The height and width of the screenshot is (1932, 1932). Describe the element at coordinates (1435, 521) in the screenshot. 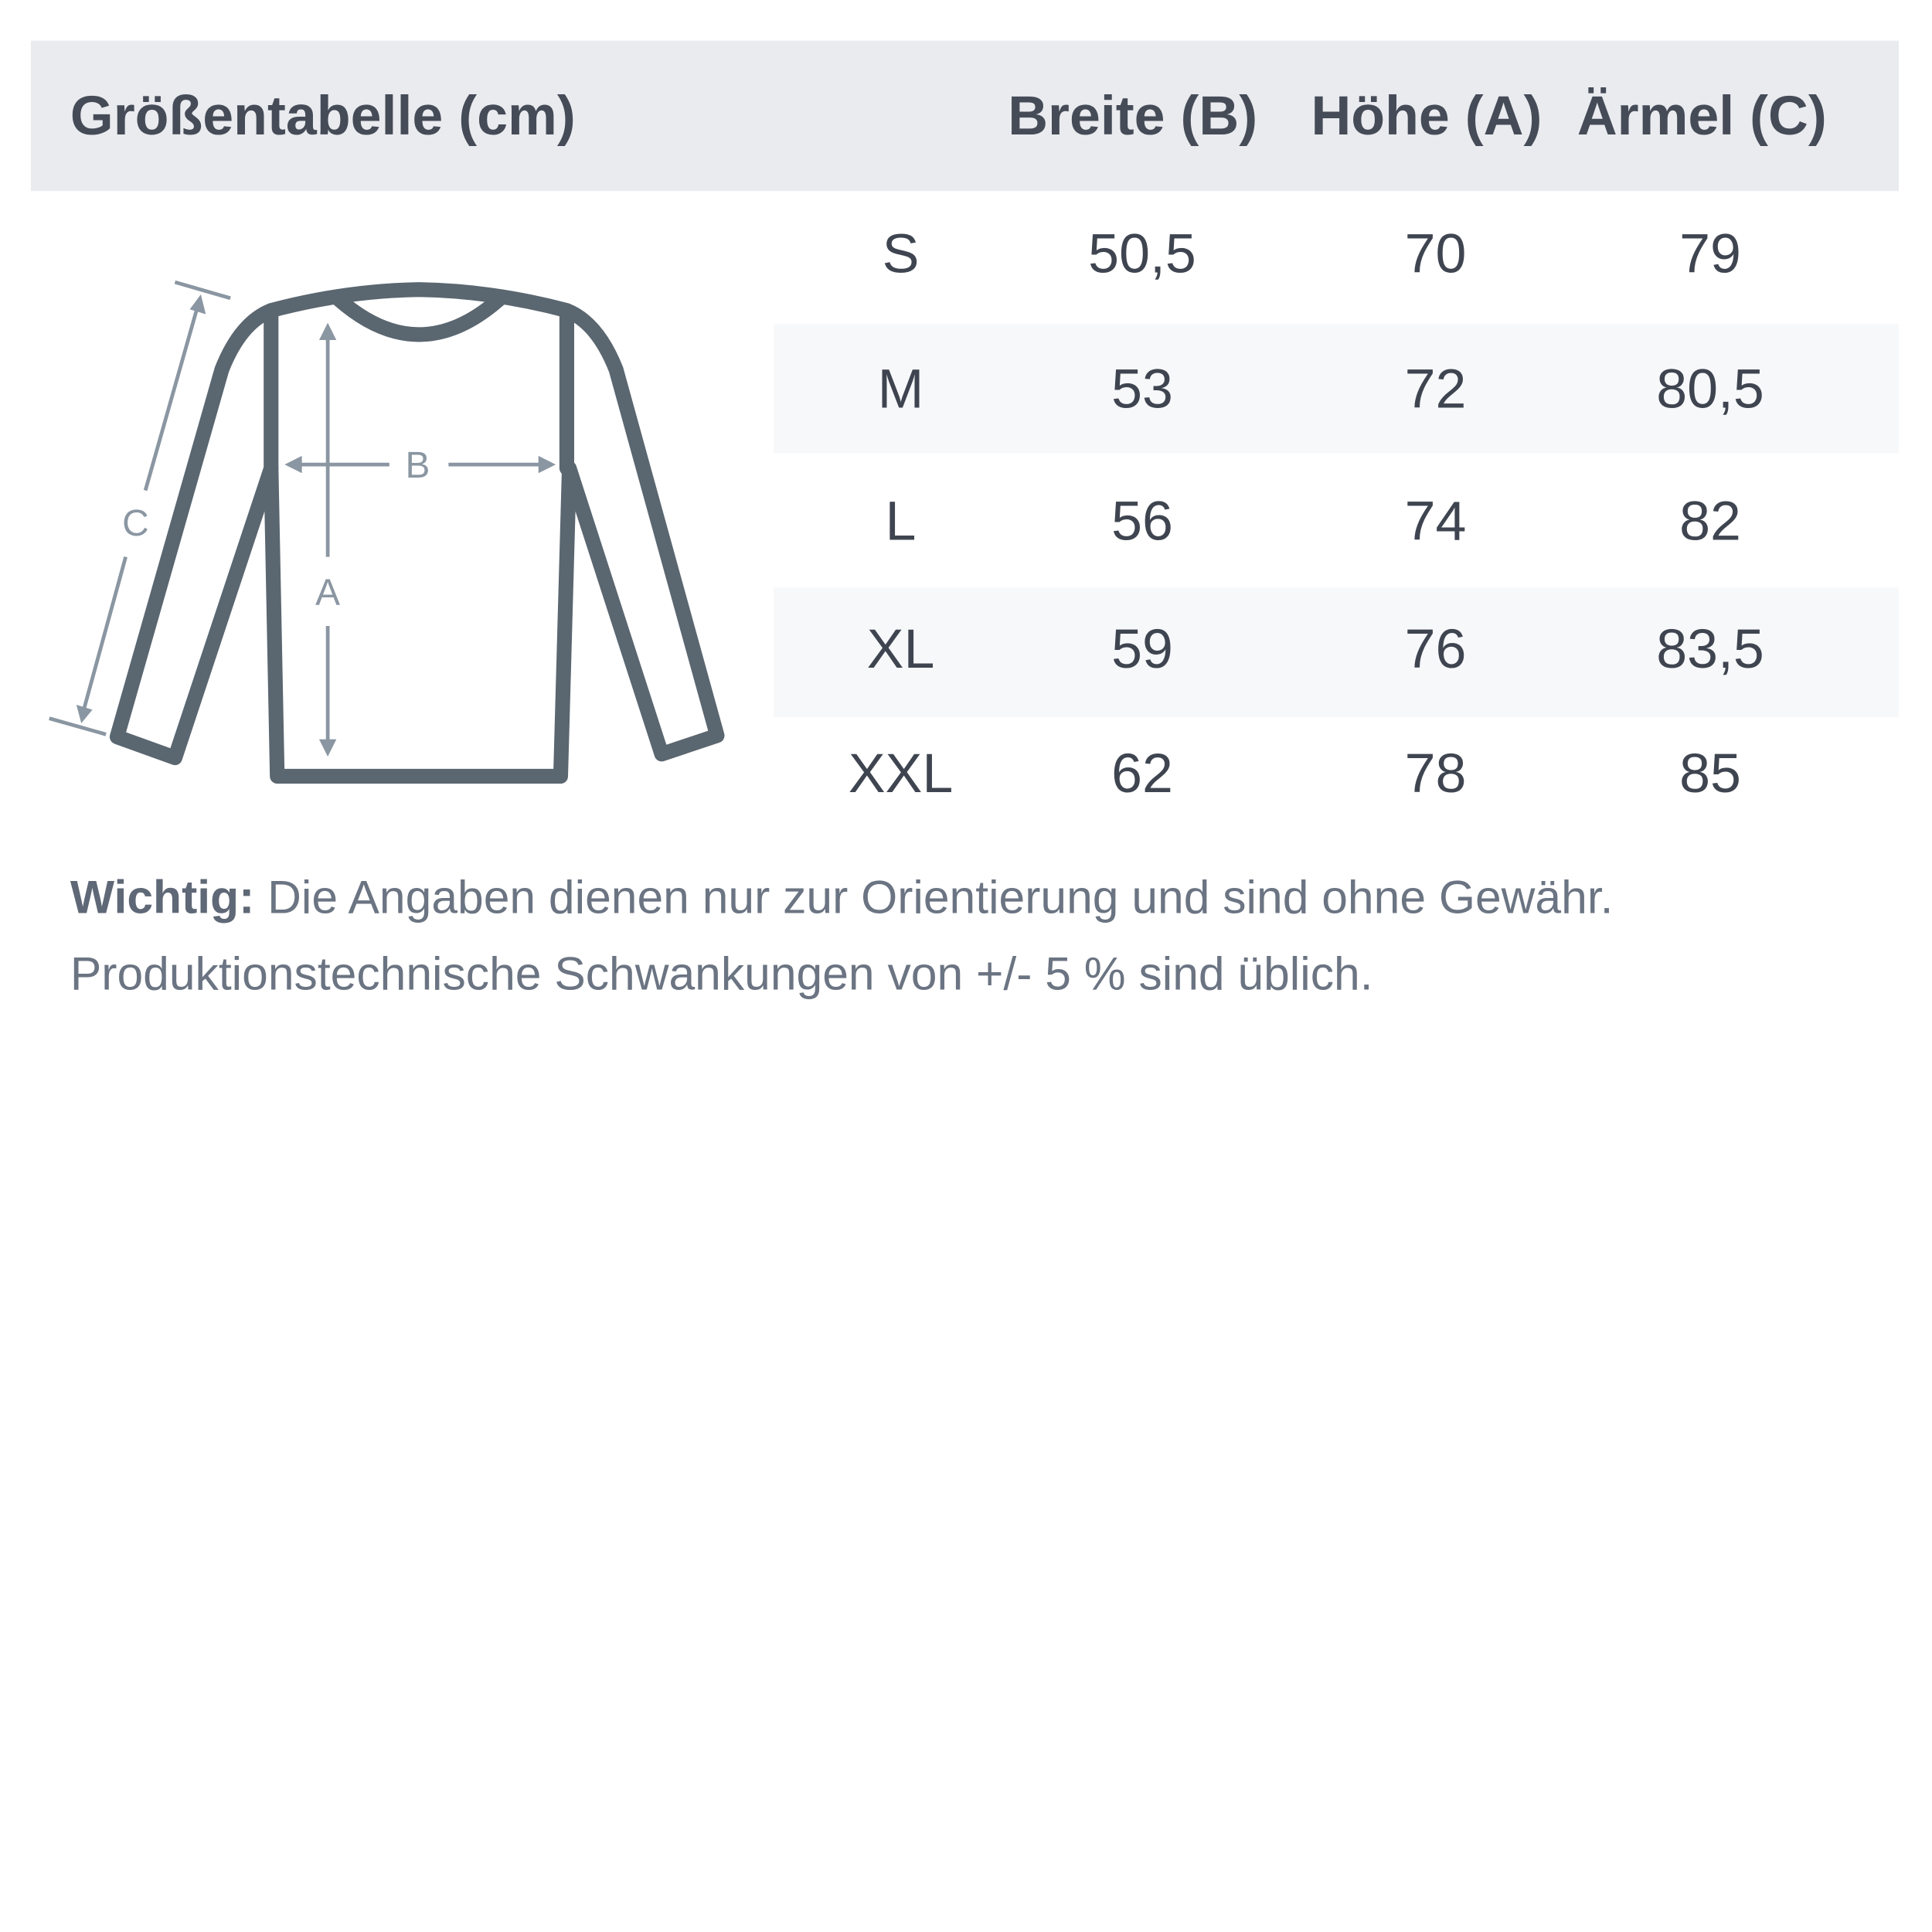

I see `cell-hoehe: 74` at that location.